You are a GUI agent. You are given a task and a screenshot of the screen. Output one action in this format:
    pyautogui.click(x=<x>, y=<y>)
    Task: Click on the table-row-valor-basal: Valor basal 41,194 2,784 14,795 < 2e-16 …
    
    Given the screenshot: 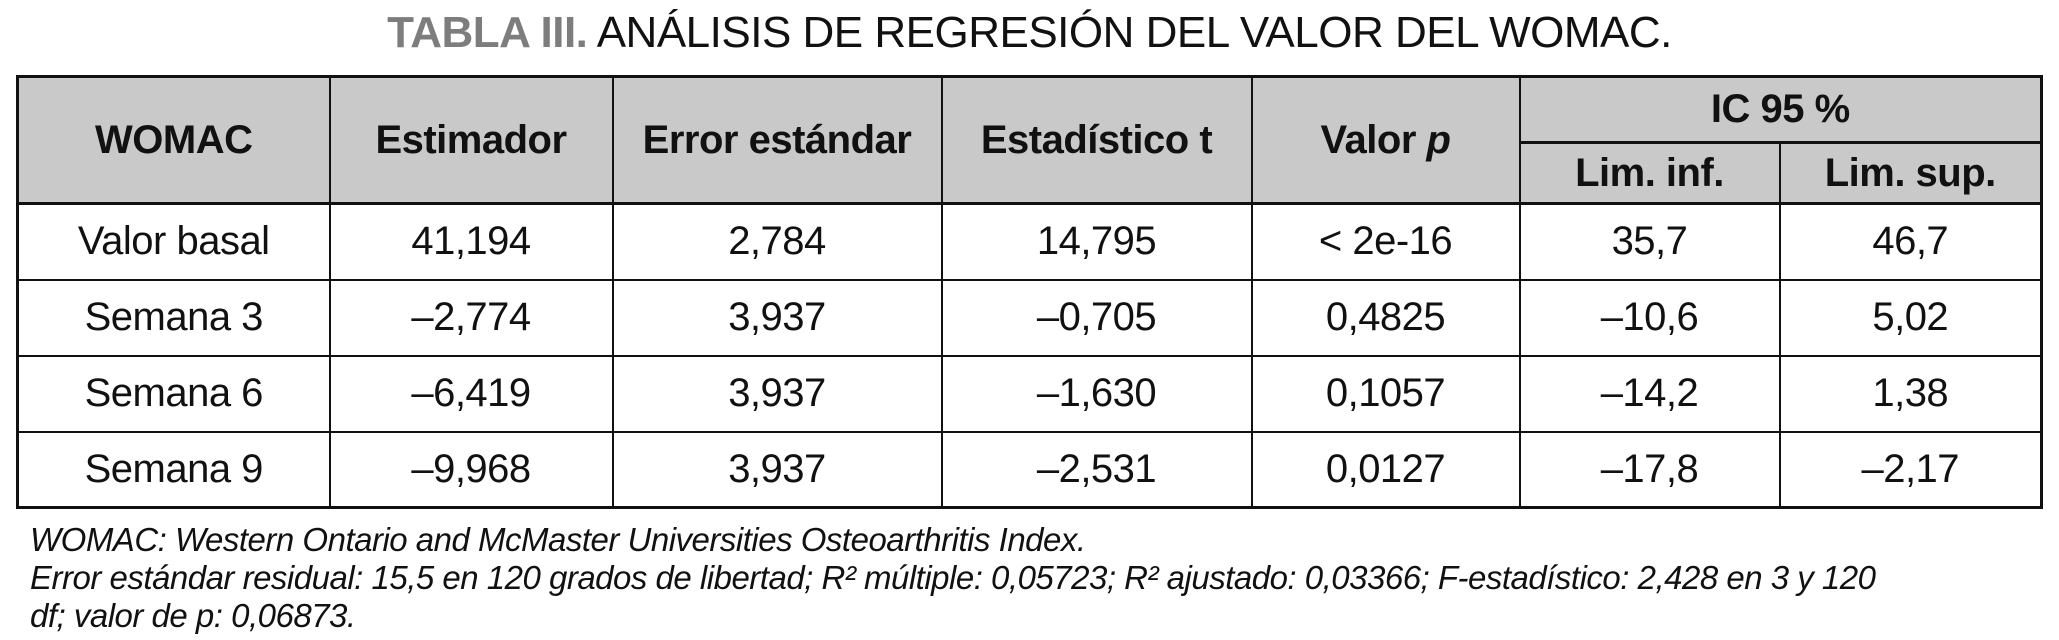 What is the action you would take?
    pyautogui.click(x=1029, y=241)
    